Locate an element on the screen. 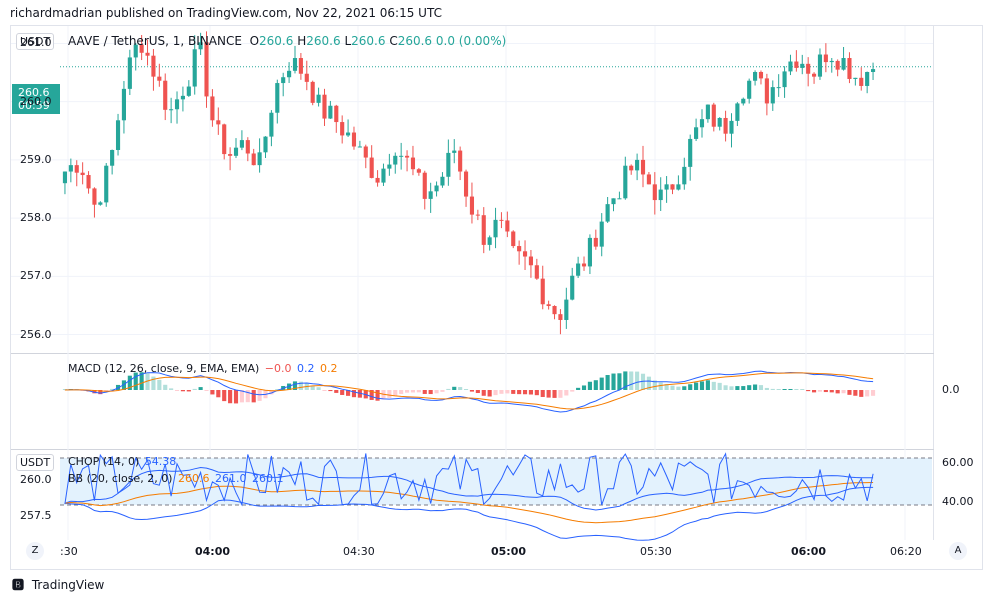 The image size is (993, 602). chop-value: 54.38 is located at coordinates (160, 461).